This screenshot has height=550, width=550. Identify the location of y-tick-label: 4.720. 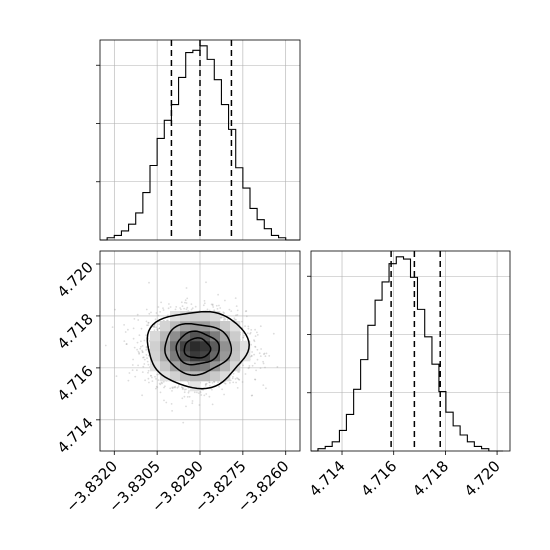
(75, 279).